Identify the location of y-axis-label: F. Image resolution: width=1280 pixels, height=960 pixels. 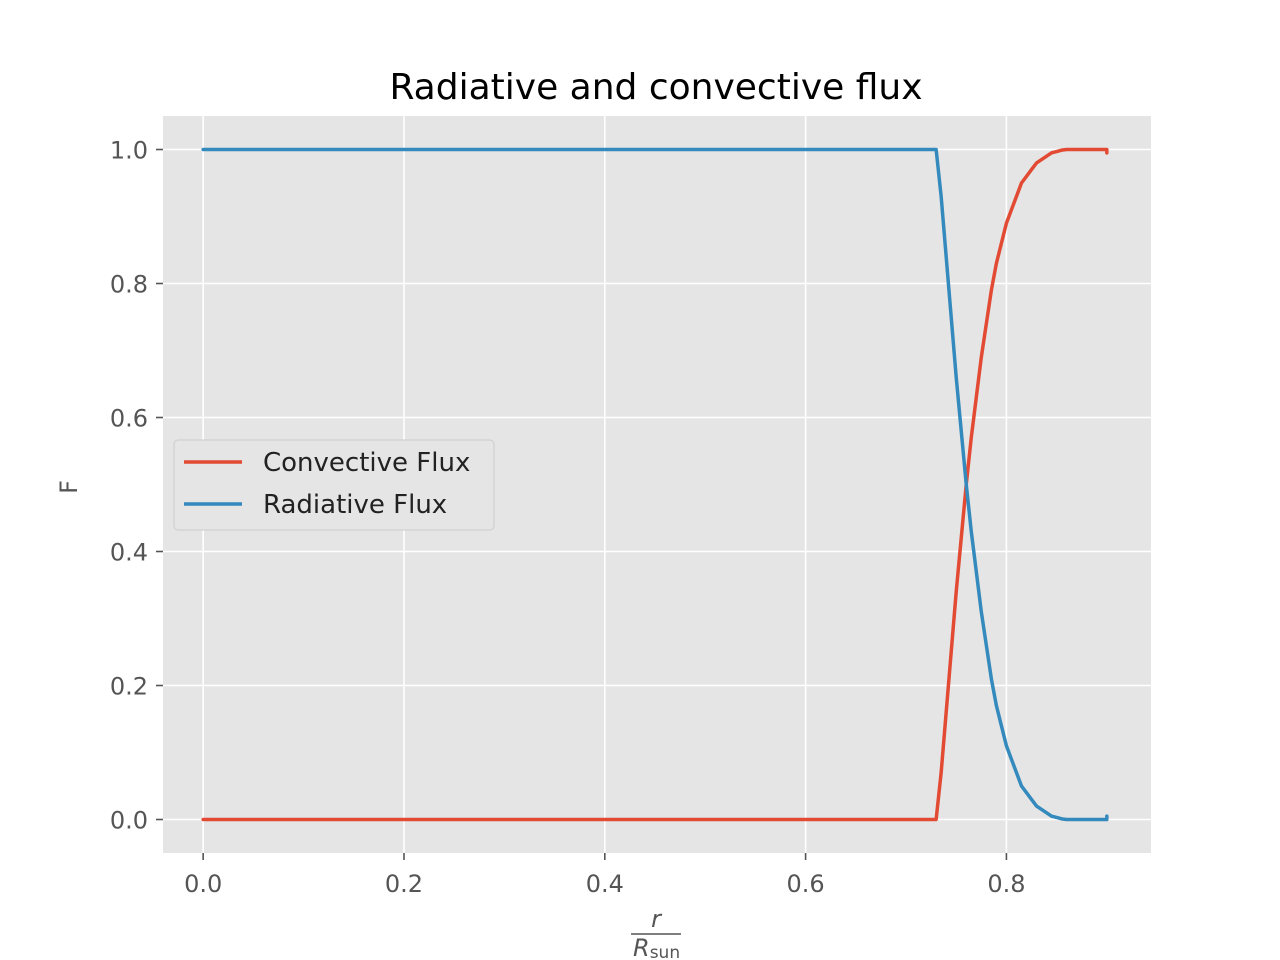
(69, 487).